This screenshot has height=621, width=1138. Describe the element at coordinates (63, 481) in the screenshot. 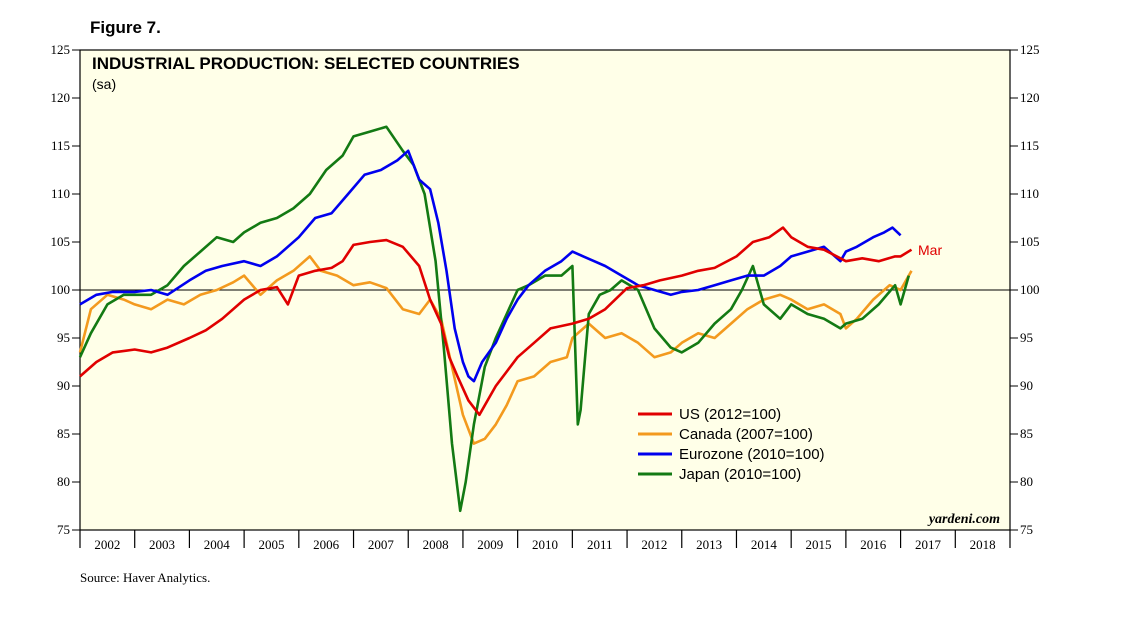

I see `y-tick-label-left: 80` at that location.